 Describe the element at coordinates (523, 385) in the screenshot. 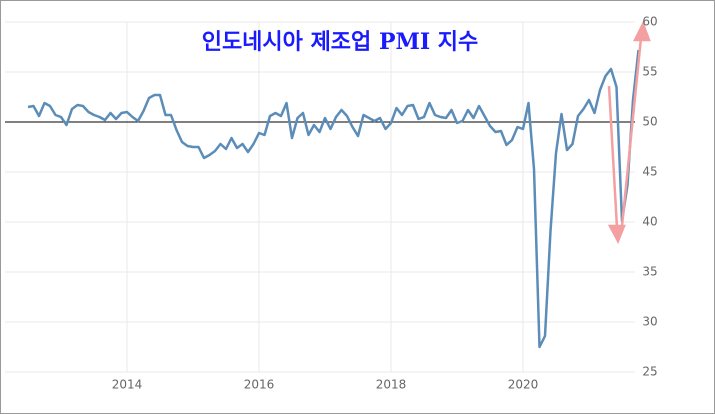

I see `x-tick-label: 2020` at that location.